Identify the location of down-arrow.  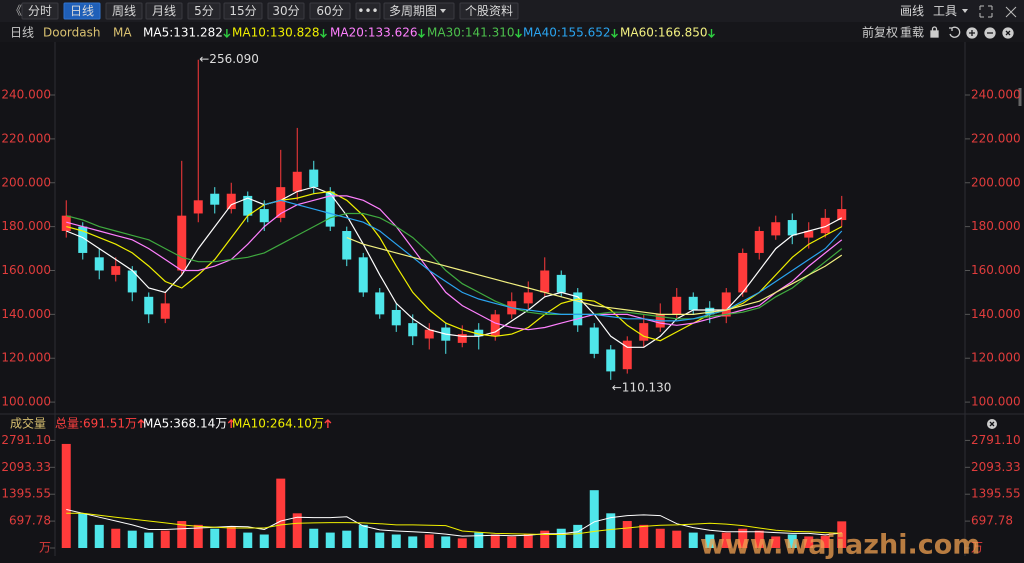
(421, 33).